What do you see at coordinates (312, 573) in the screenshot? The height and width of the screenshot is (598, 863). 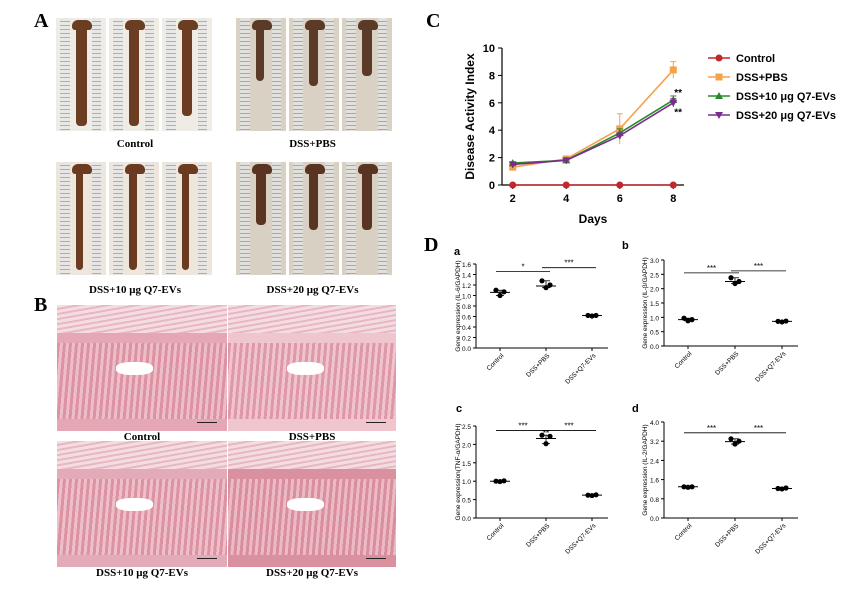 I see `panel-b-caption-dss-20: DSS+20 μg Q7-EVs` at bounding box center [312, 573].